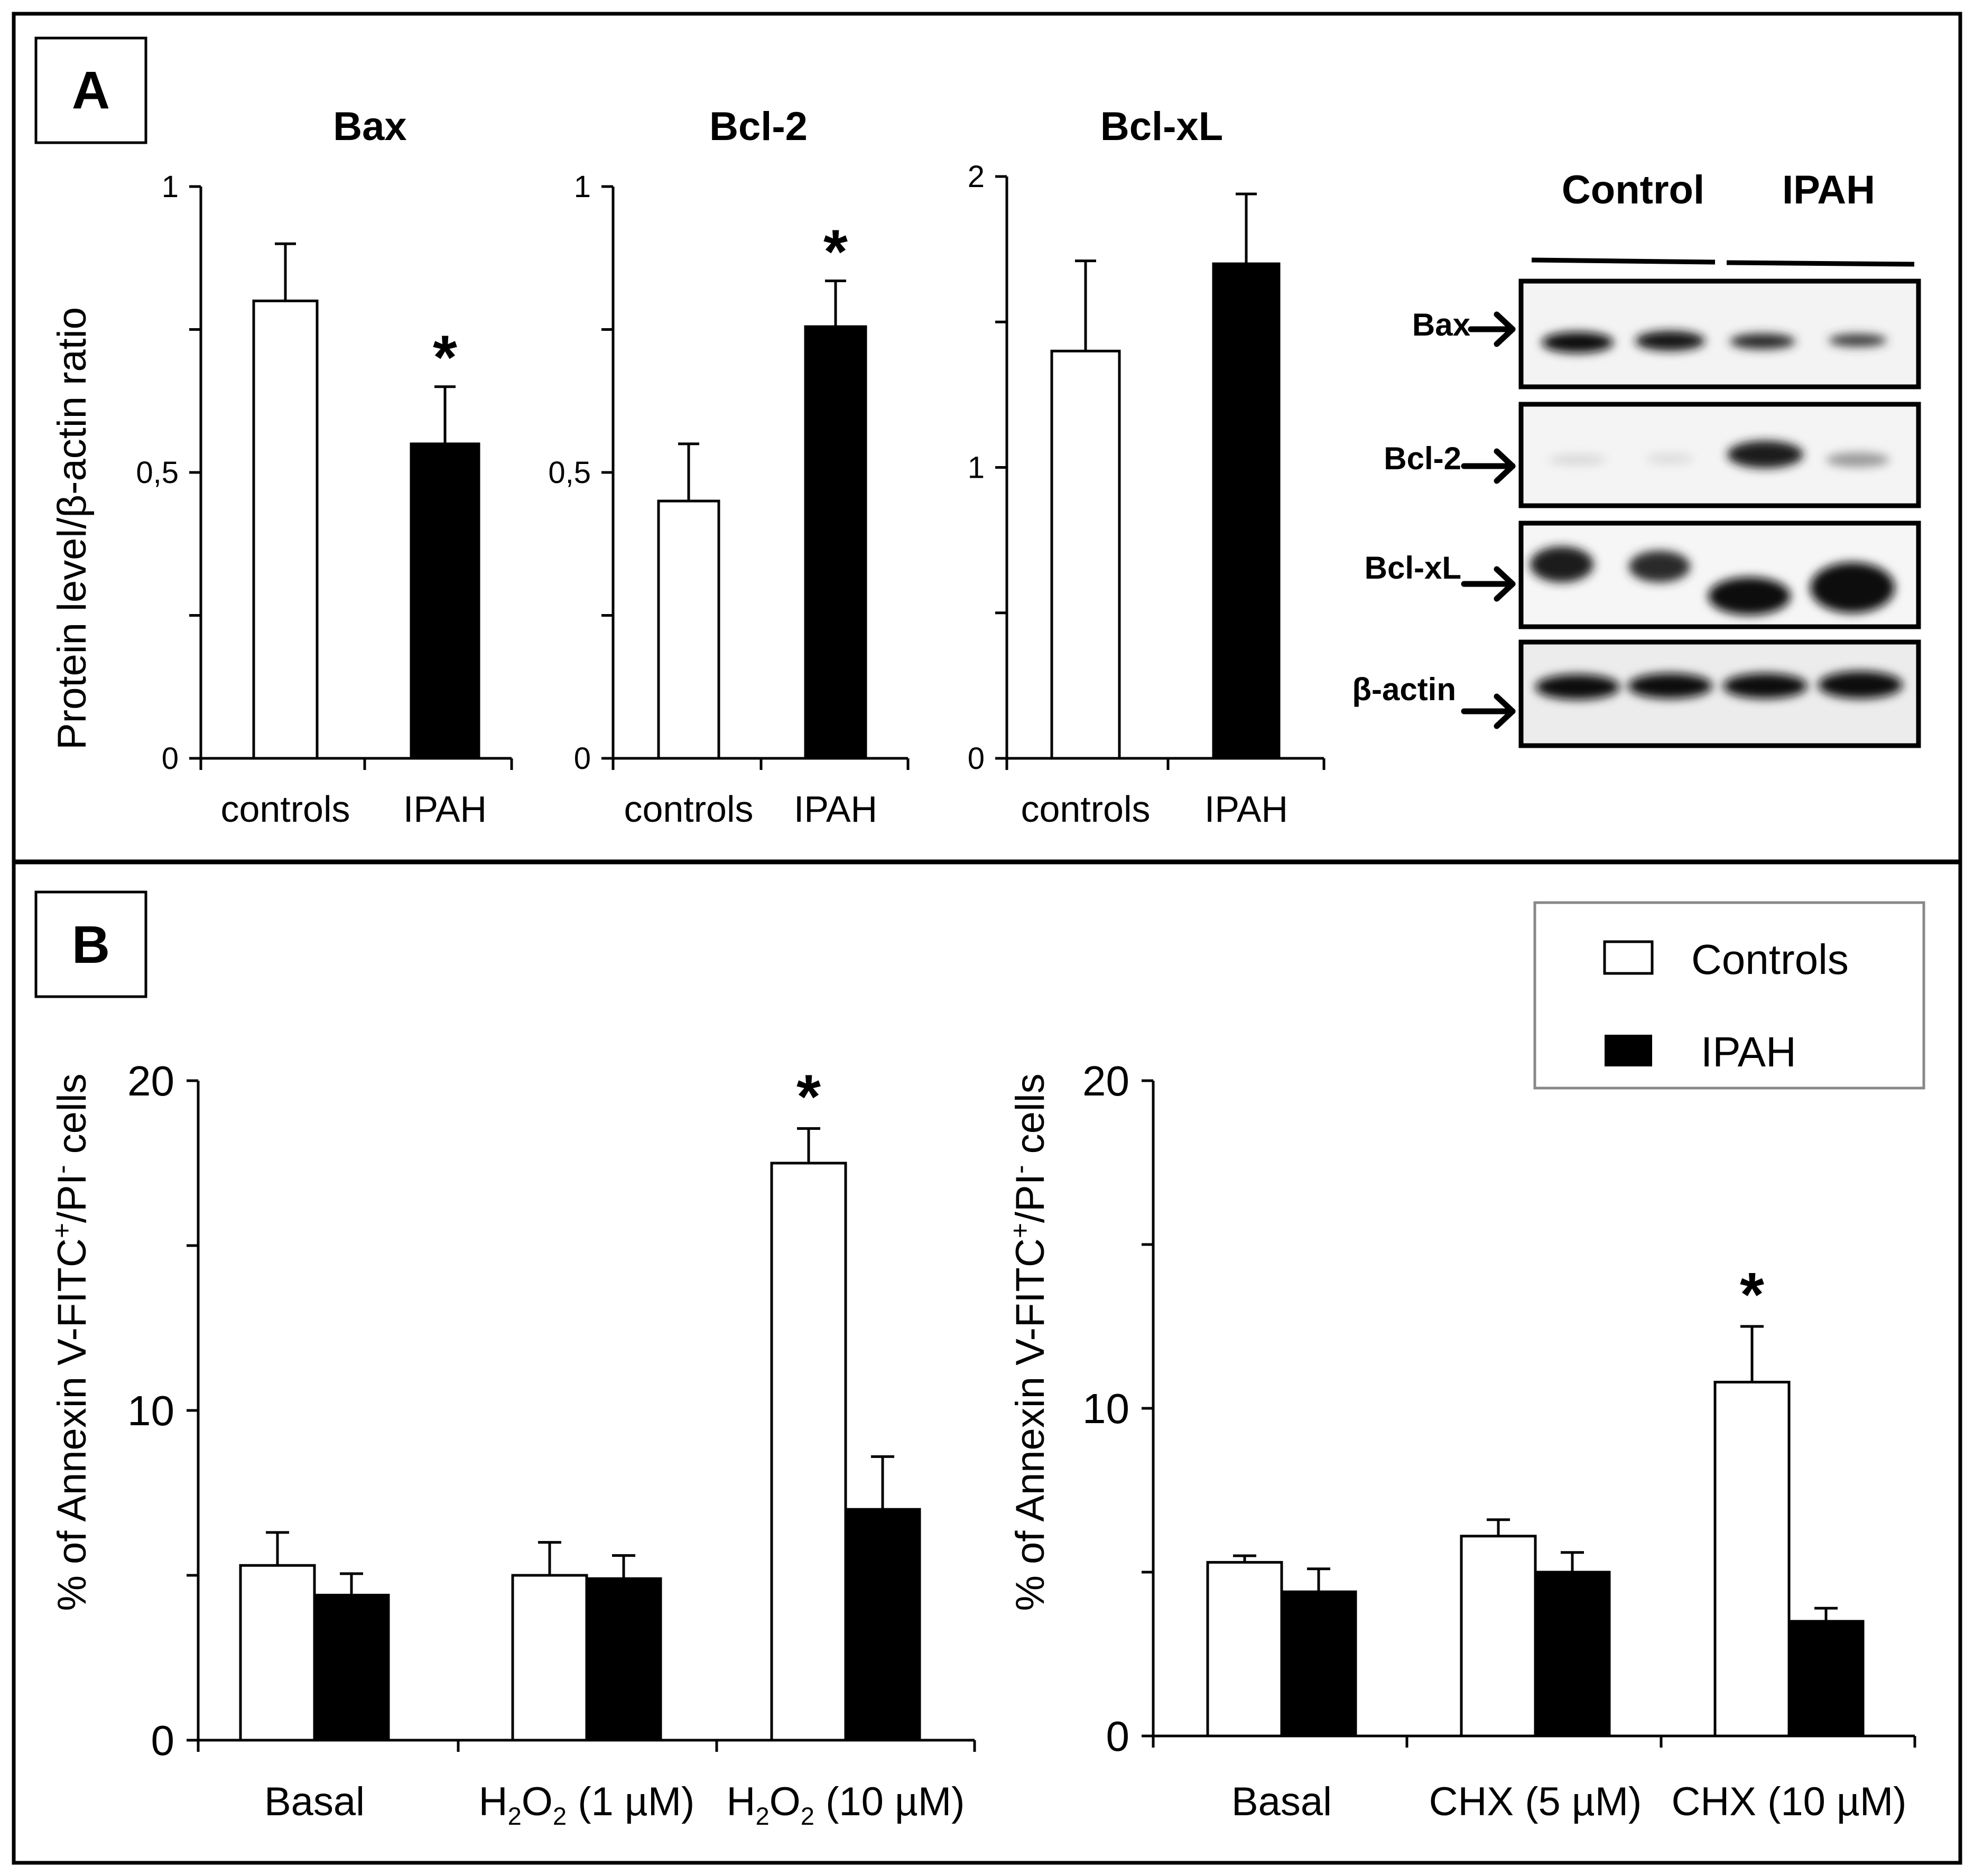 The image size is (1974, 1876). What do you see at coordinates (1085, 809) in the screenshot?
I see `bclxl-x-tick-label: controls` at bounding box center [1085, 809].